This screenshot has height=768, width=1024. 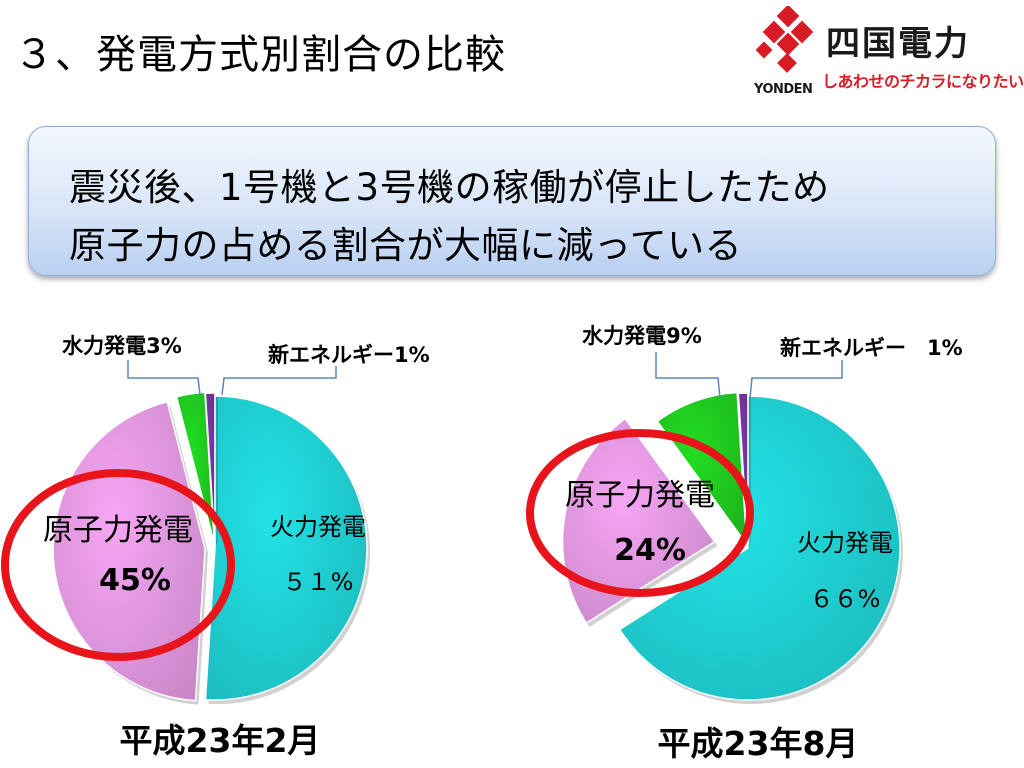 What do you see at coordinates (318, 582) in the screenshot?
I see `slice-value-thermal: ５１%` at bounding box center [318, 582].